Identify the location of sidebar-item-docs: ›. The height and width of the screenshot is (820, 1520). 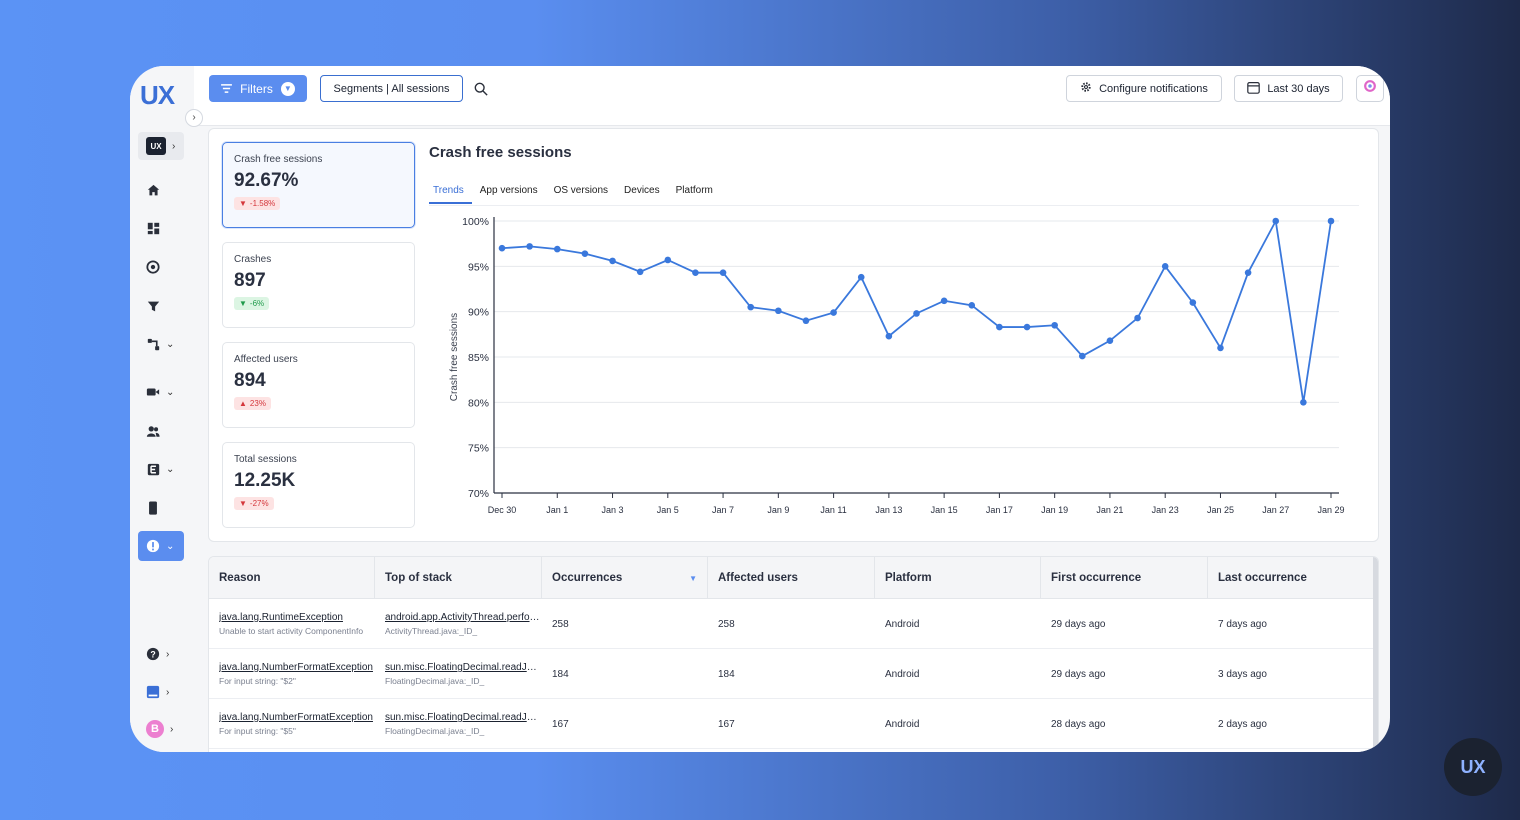
(161, 692).